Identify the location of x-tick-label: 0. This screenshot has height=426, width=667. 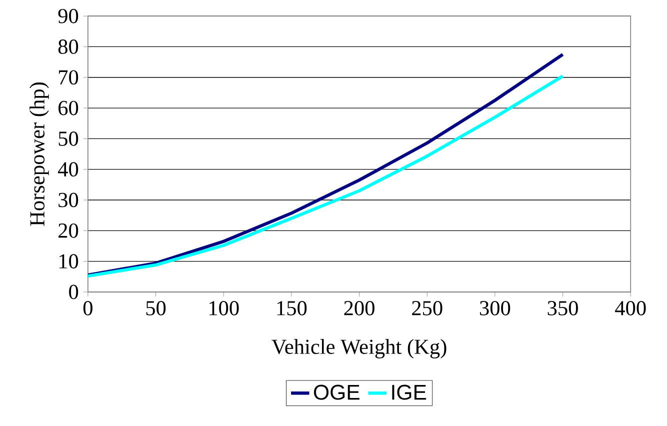
(87, 308).